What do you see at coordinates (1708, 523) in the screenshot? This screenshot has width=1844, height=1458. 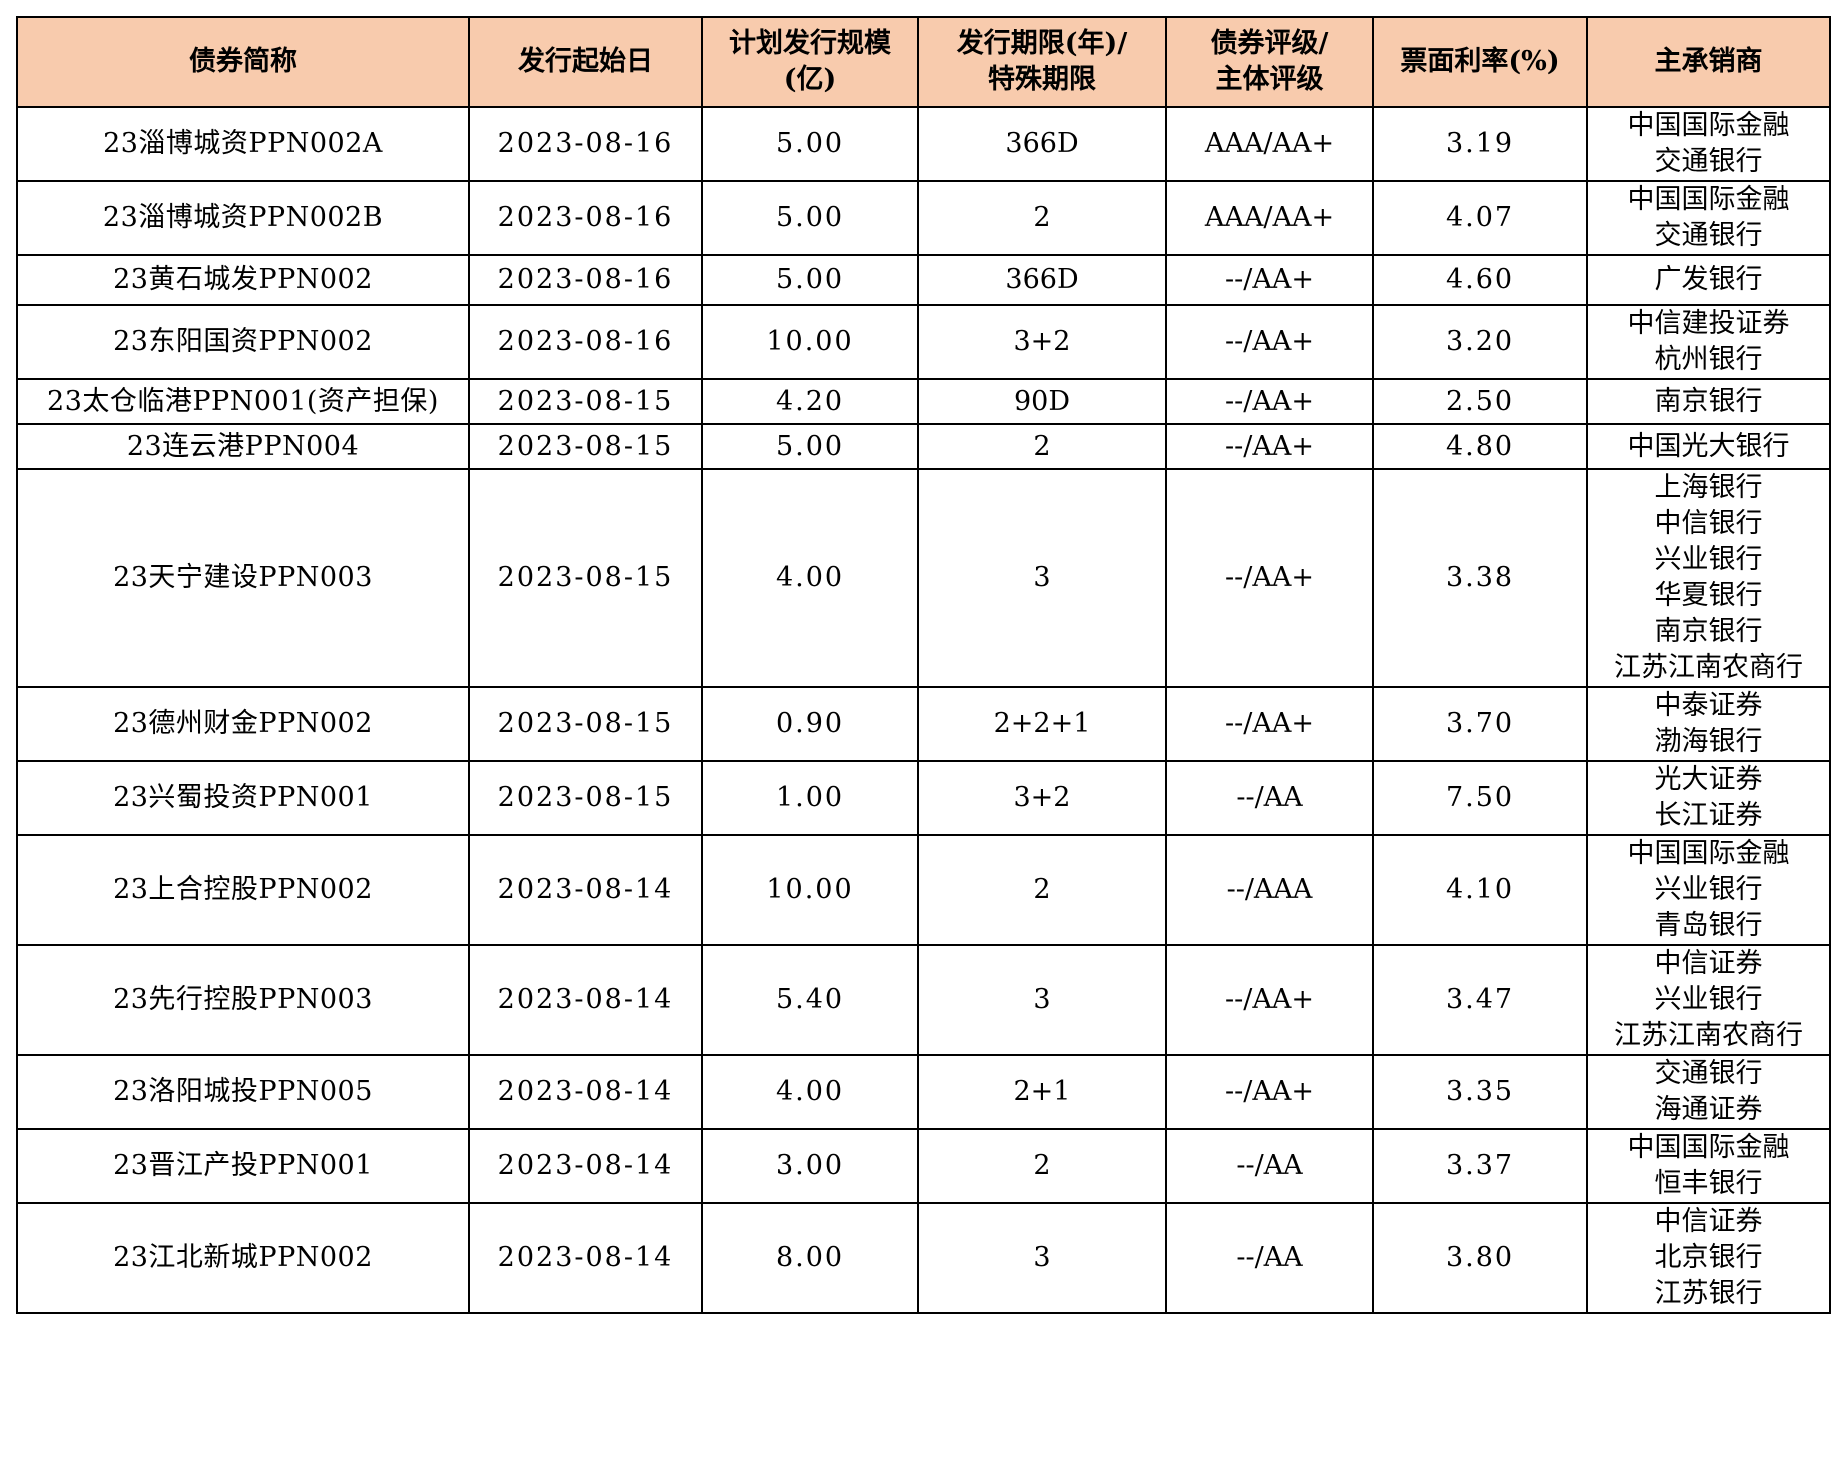 I see `underwriter-name: 中信银行` at bounding box center [1708, 523].